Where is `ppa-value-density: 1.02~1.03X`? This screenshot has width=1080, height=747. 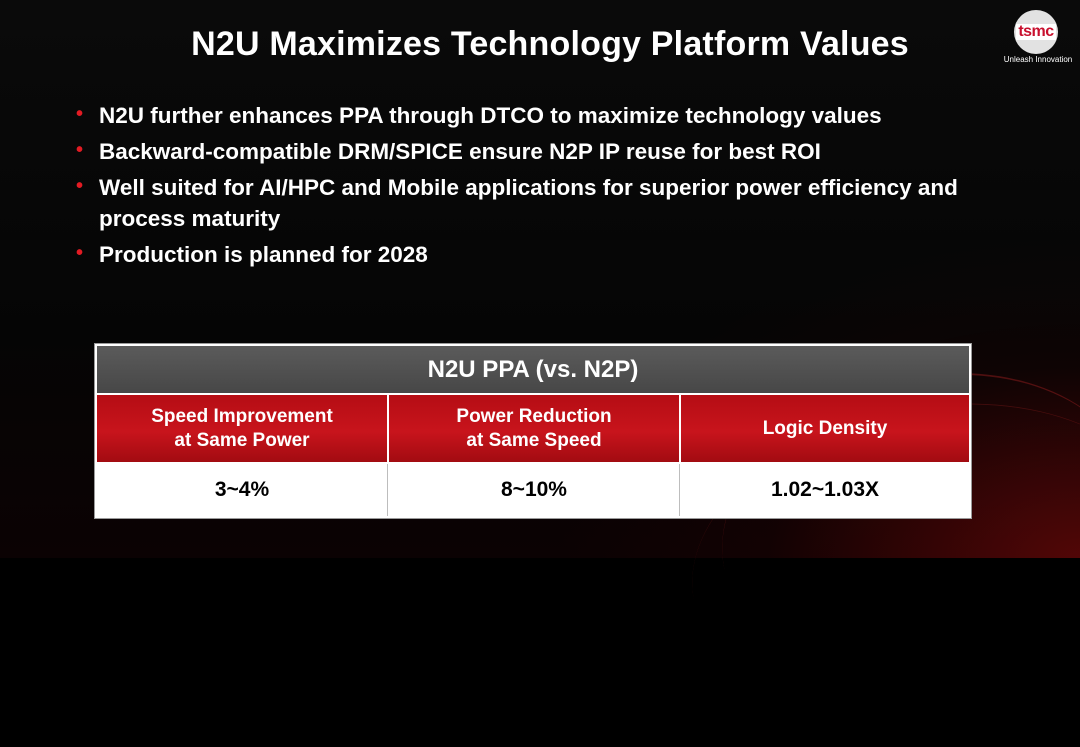 ppa-value-density: 1.02~1.03X is located at coordinates (825, 490).